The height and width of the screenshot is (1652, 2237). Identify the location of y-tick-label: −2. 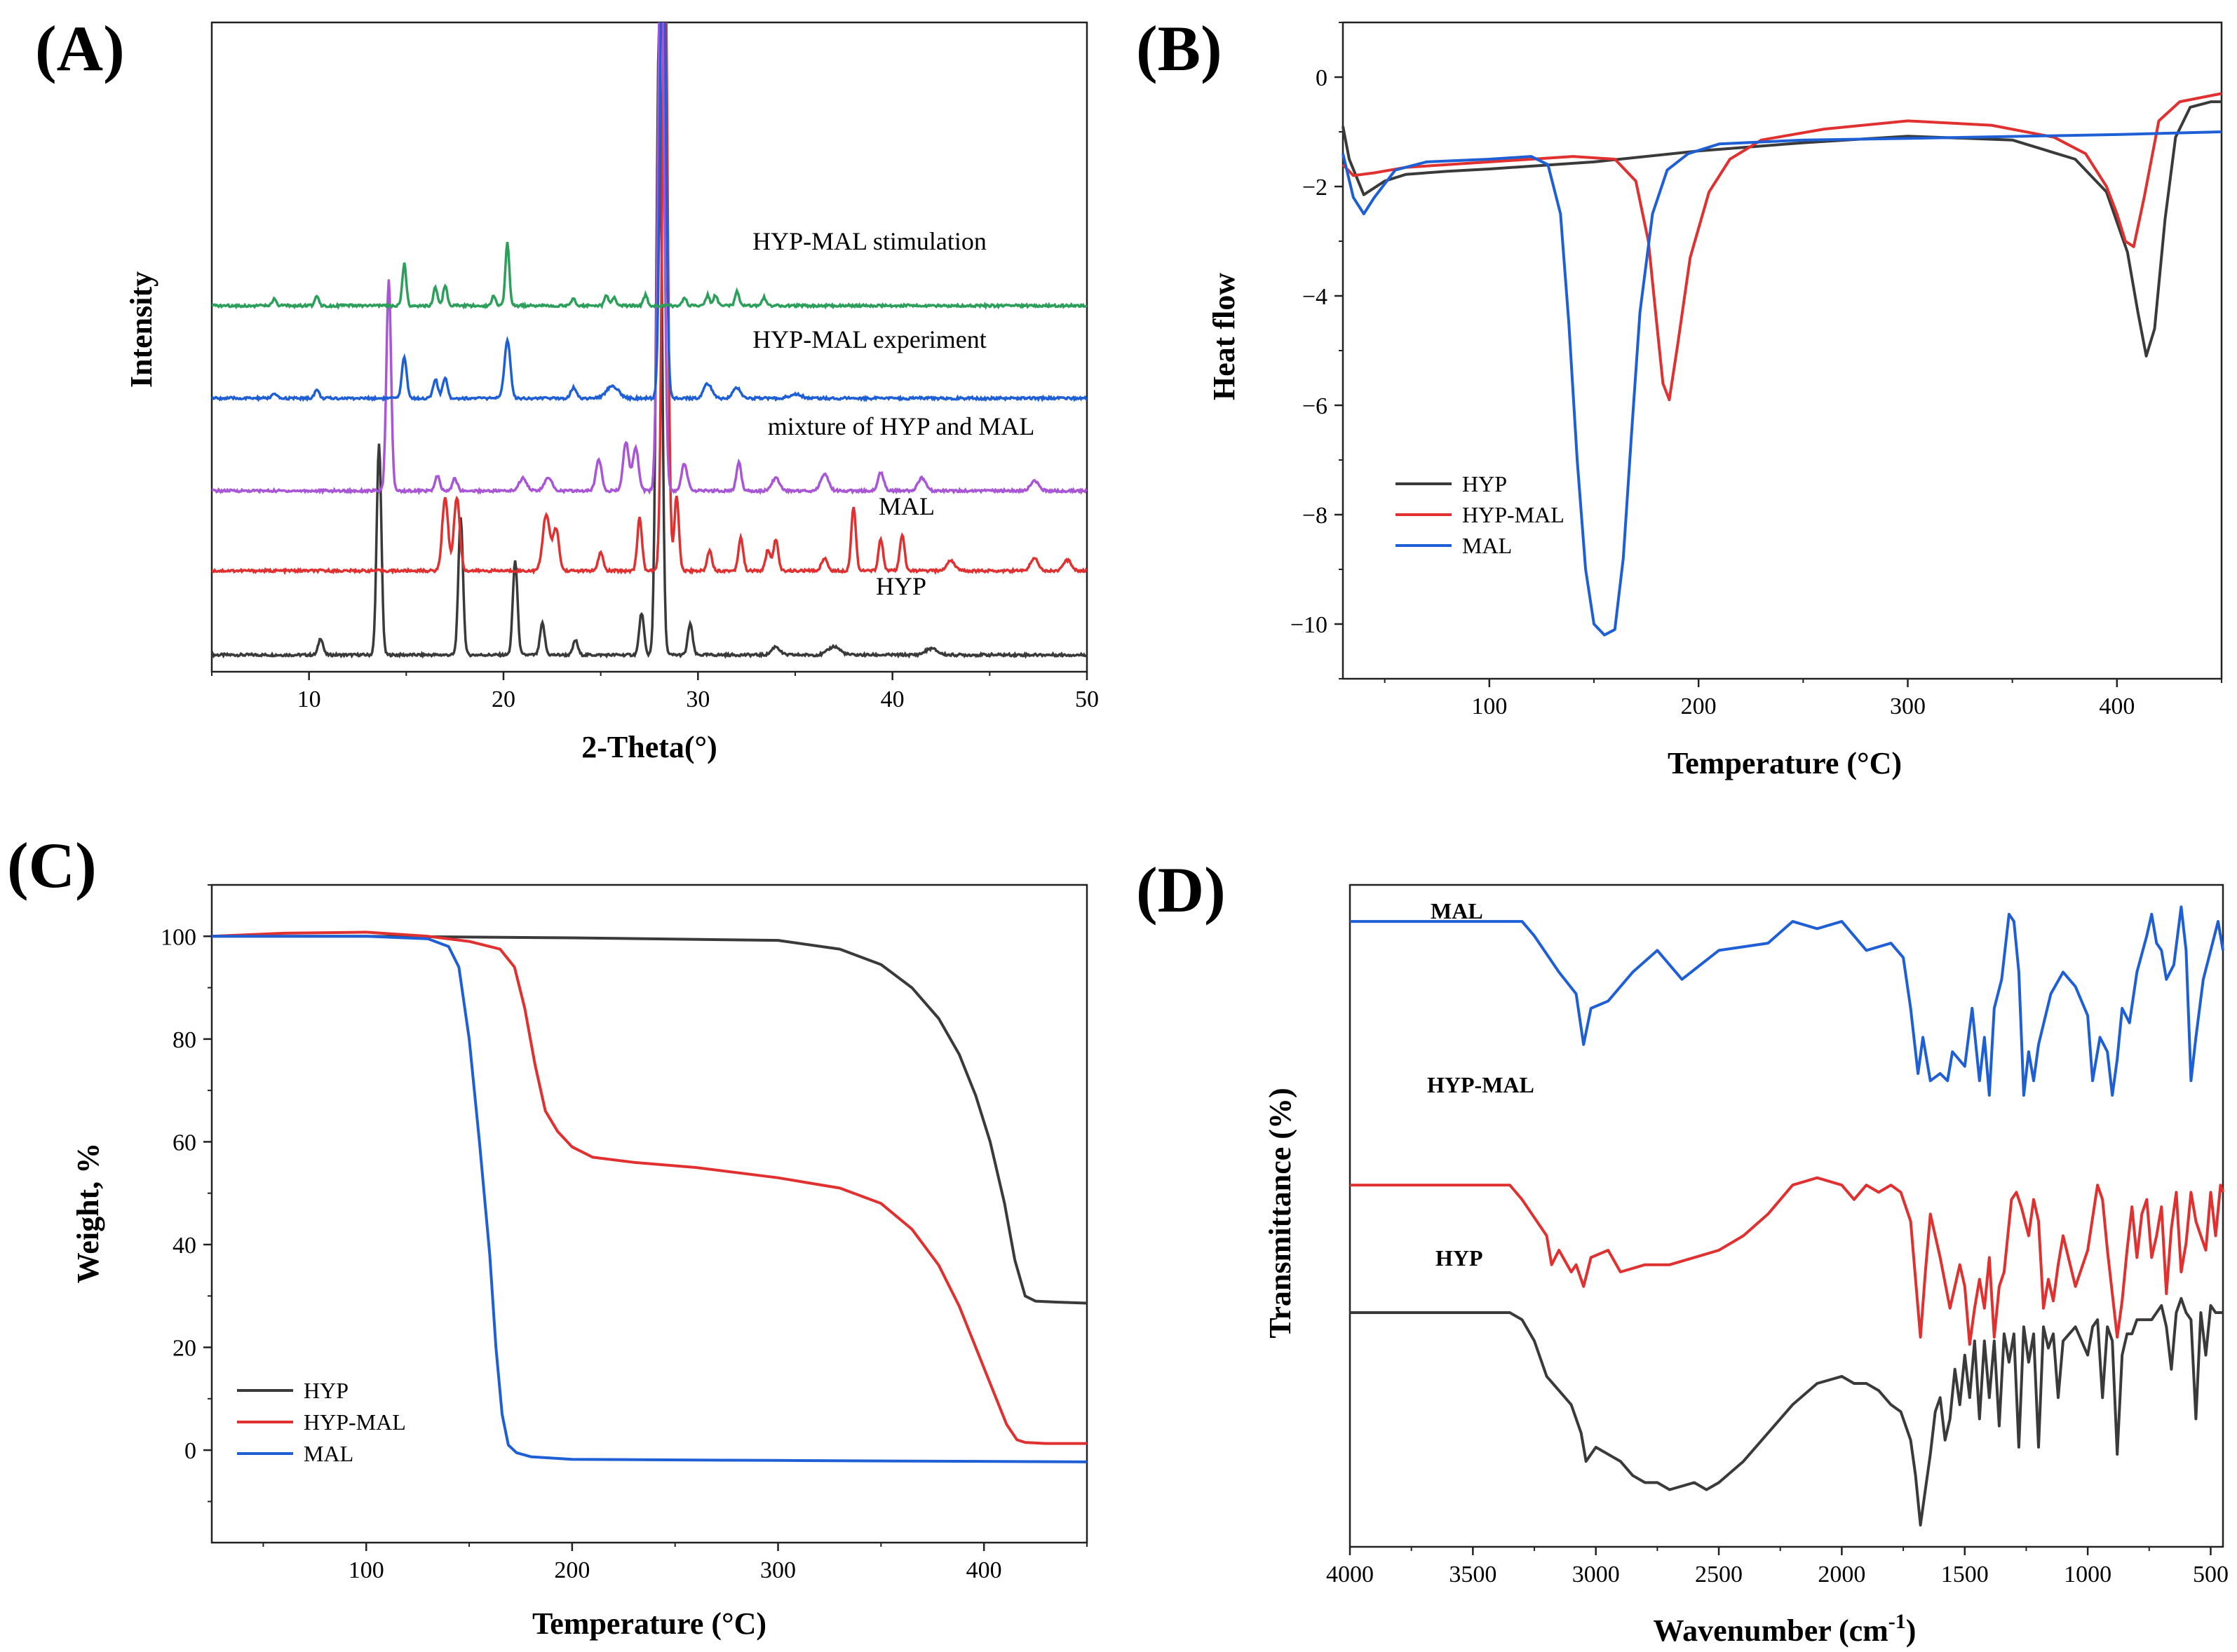
(1314, 188).